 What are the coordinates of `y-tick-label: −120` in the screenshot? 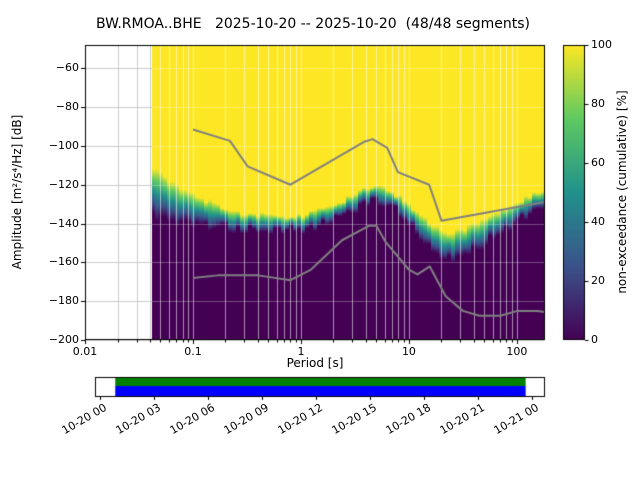 It's located at (63, 184).